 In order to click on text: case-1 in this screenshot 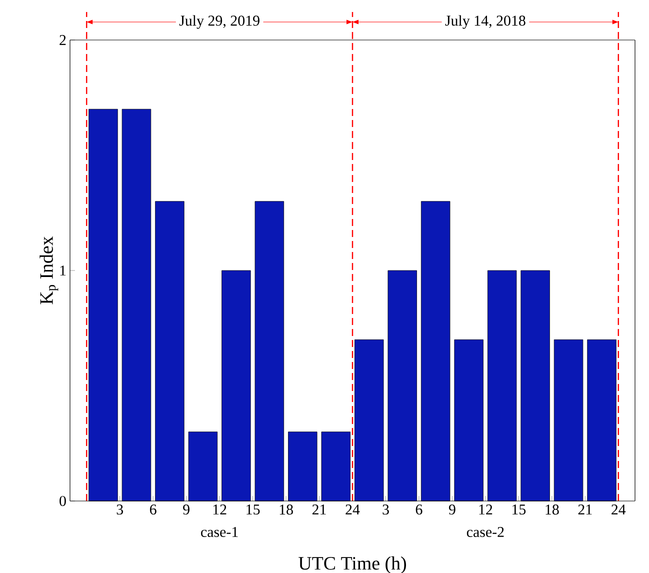, I will do `click(219, 532)`.